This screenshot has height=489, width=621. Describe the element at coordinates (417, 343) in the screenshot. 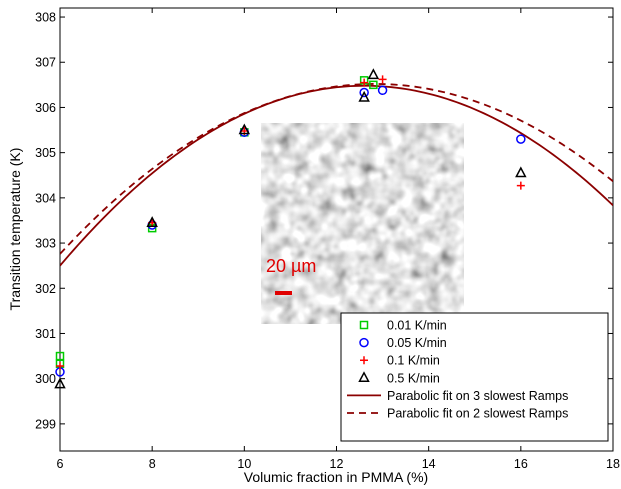

I see `legend-label: 0.05 K/min` at that location.